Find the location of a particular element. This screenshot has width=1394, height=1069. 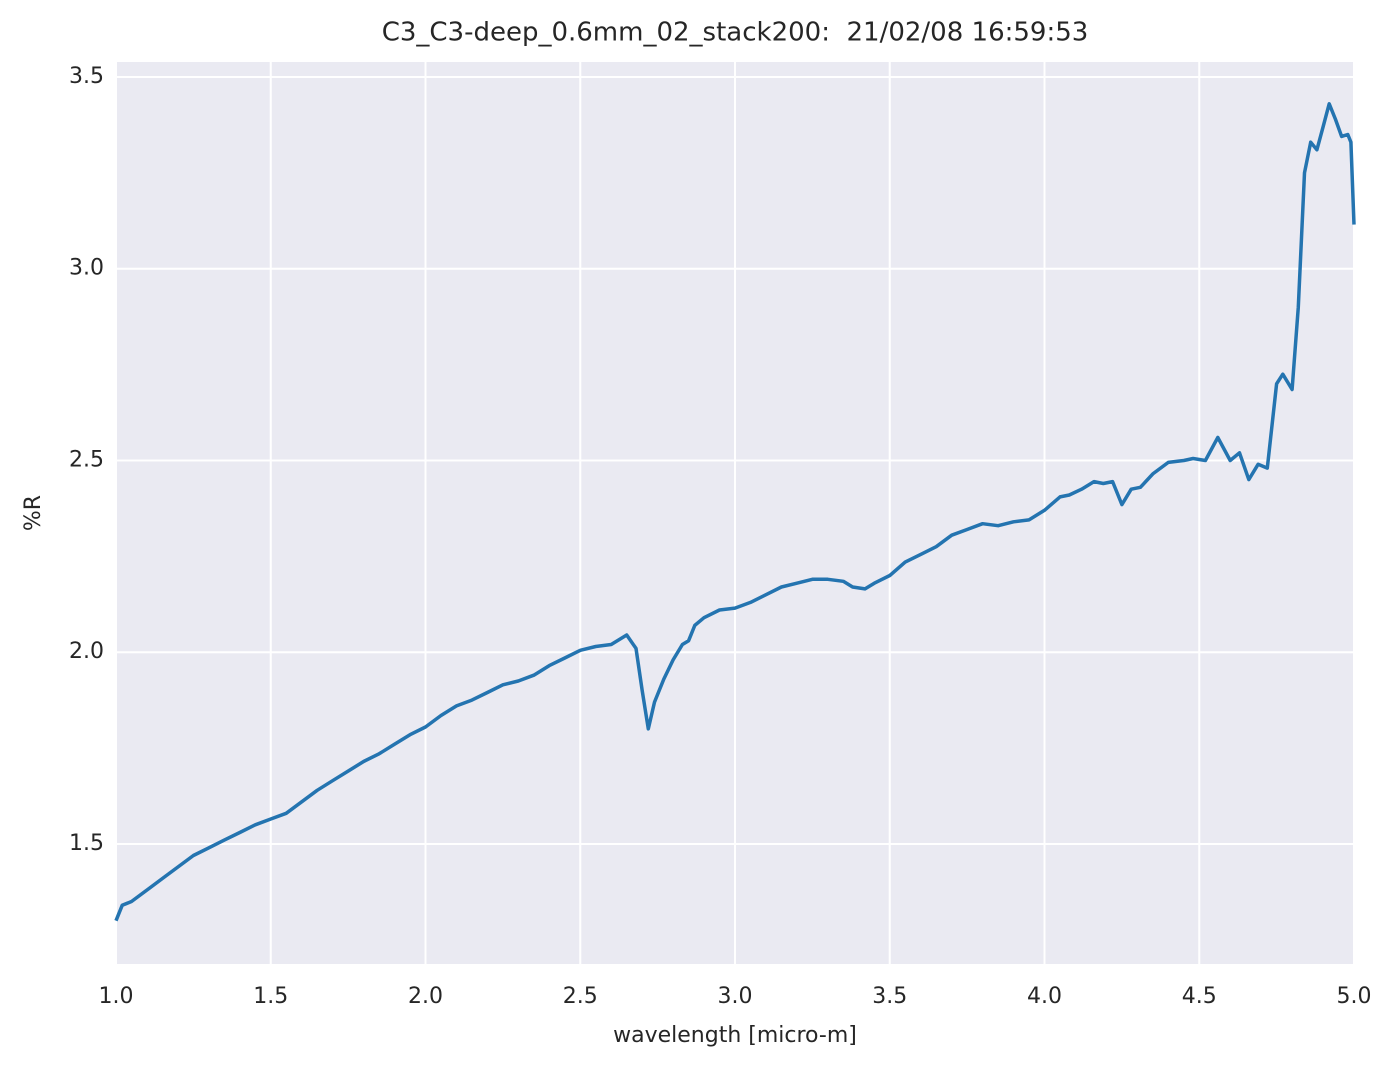

y-tick-label: 1.5 is located at coordinates (86, 843).